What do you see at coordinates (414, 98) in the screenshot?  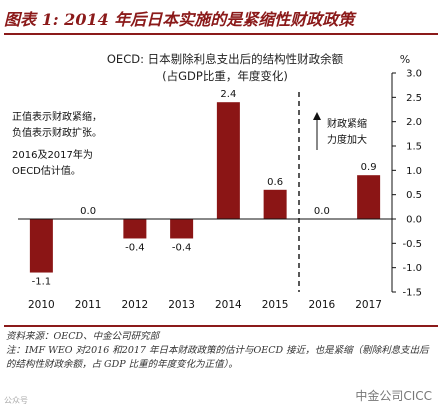 I see `y-tick-label: 2.5` at bounding box center [414, 98].